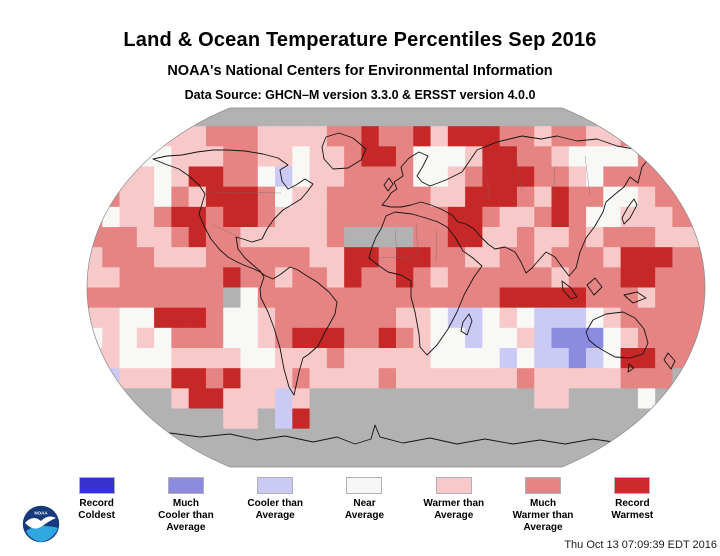  What do you see at coordinates (669, 361) in the screenshot?
I see `coast-new-zealand` at bounding box center [669, 361].